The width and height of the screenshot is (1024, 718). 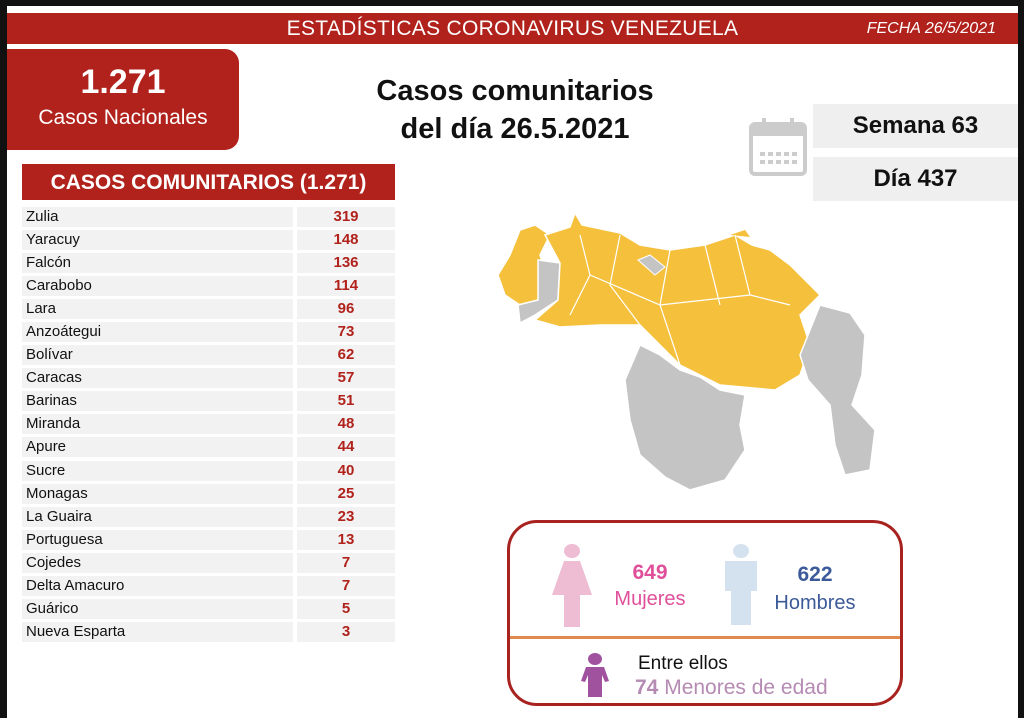 I want to click on minors-intro: Entre ellos, so click(x=683, y=663).